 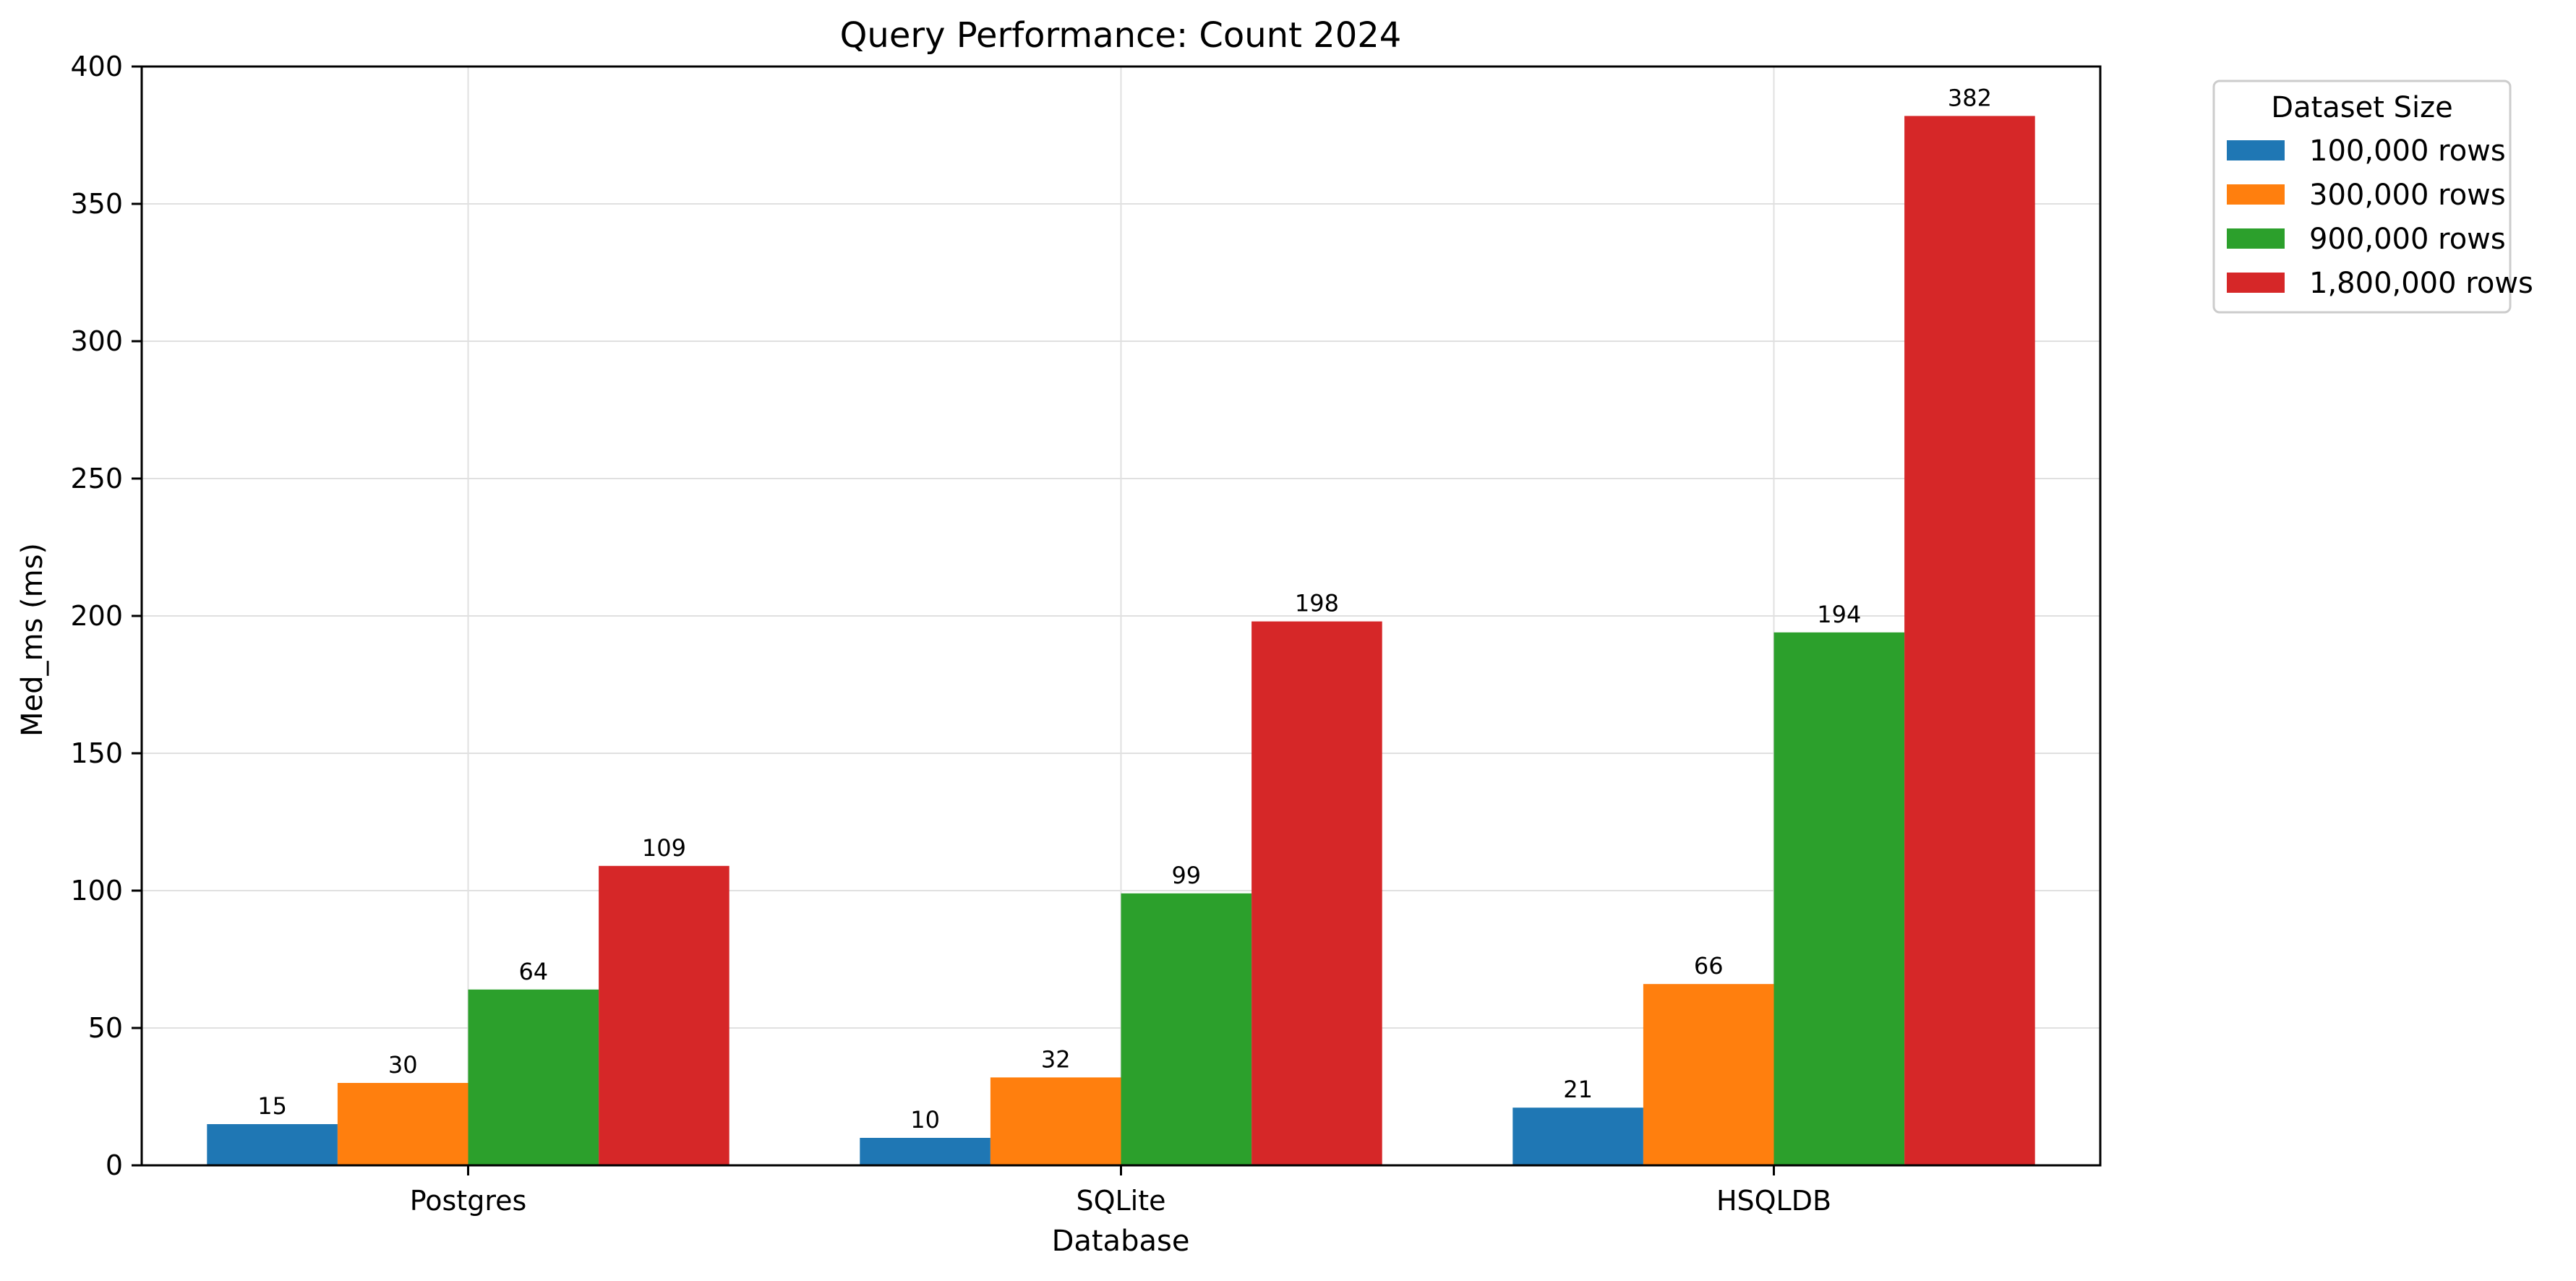 I want to click on y-tick-label: 200, so click(x=96, y=616).